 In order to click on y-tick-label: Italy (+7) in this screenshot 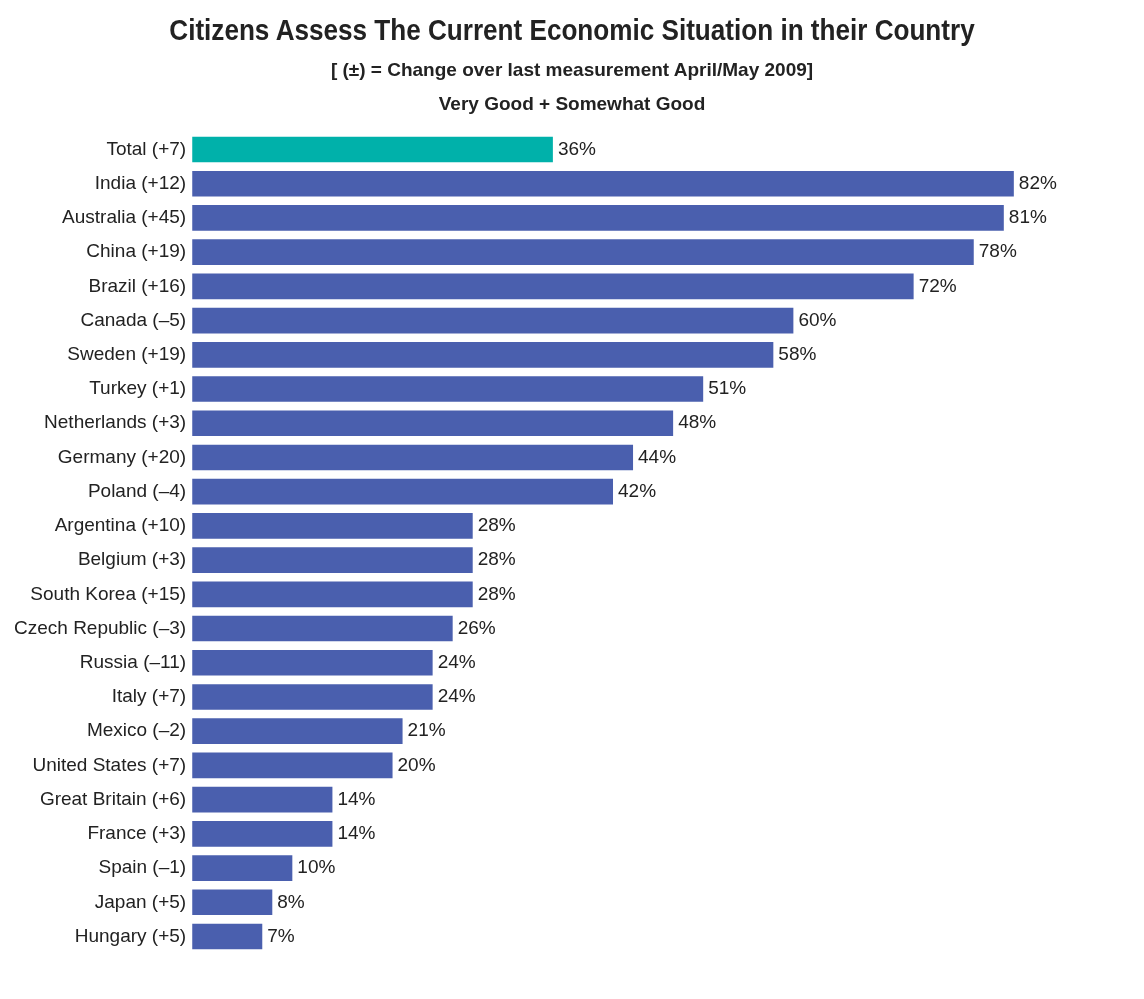, I will do `click(149, 696)`.